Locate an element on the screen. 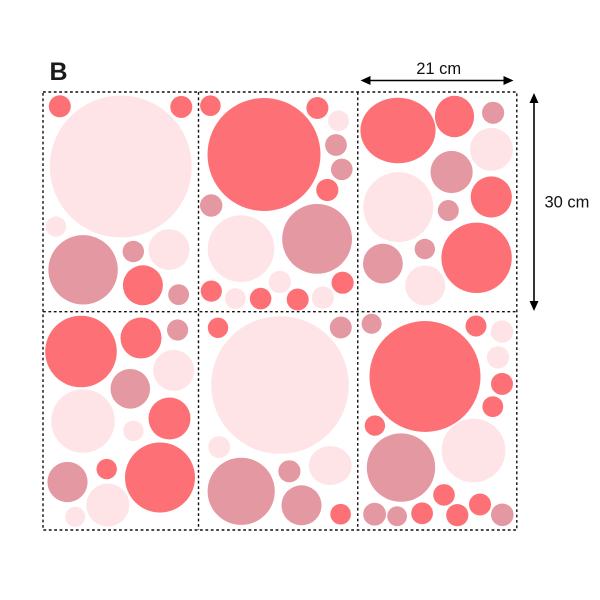 Image resolution: width=600 pixels, height=600 pixels. svg-text: 30 cm is located at coordinates (567, 203).